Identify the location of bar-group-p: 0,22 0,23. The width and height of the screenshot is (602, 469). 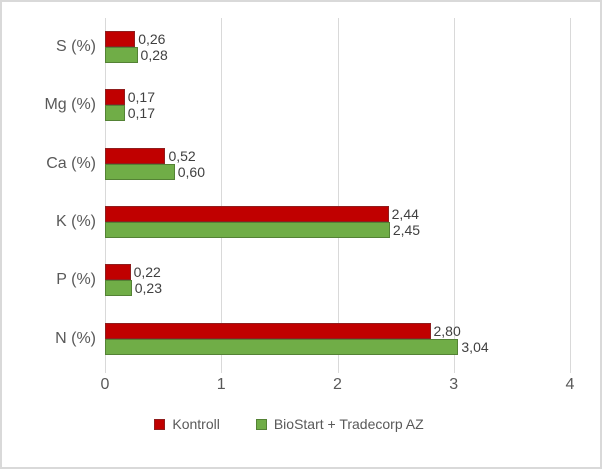
(337, 280).